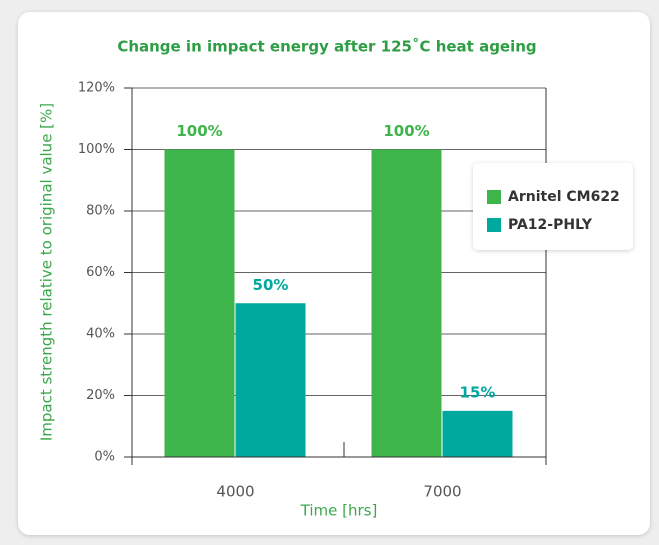  What do you see at coordinates (235, 492) in the screenshot?
I see `x-tick-label: 4000` at bounding box center [235, 492].